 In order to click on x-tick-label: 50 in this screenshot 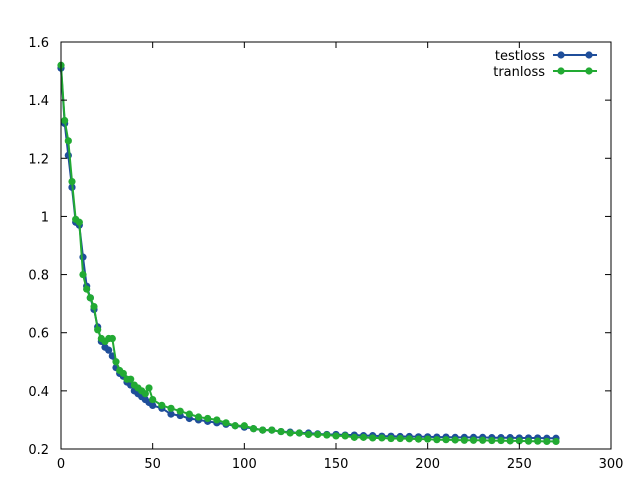, I will do `click(152, 464)`.